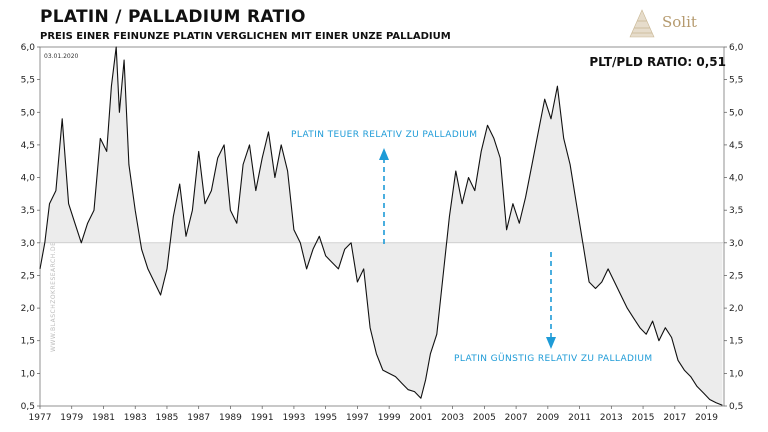 The width and height of the screenshot is (768, 432). I want to click on x-tick-label: 1993, so click(293, 418).